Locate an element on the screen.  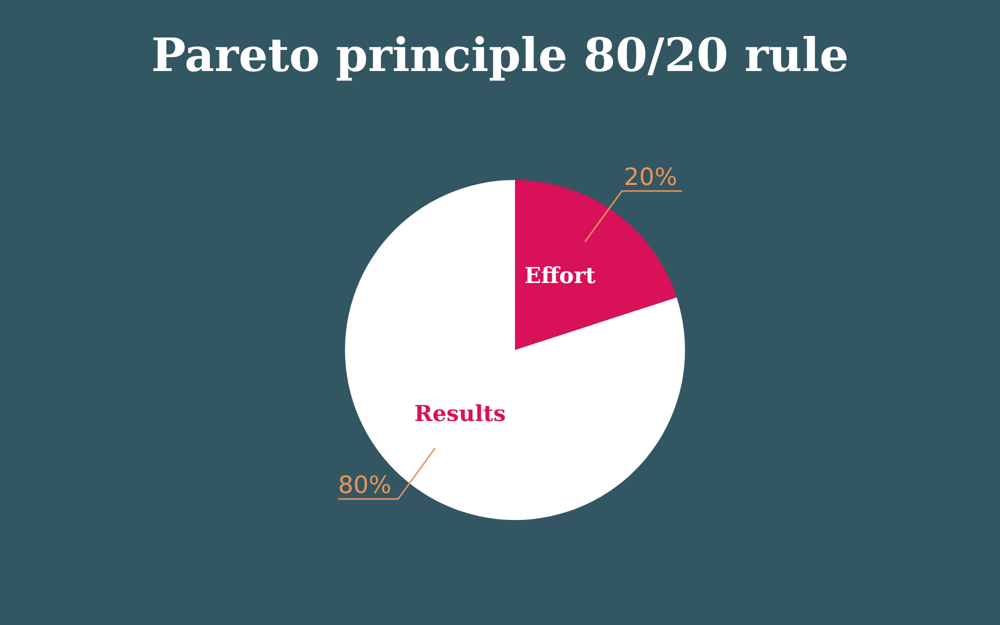
chart-title: Pareto principle 80/20 rule is located at coordinates (500, 55).